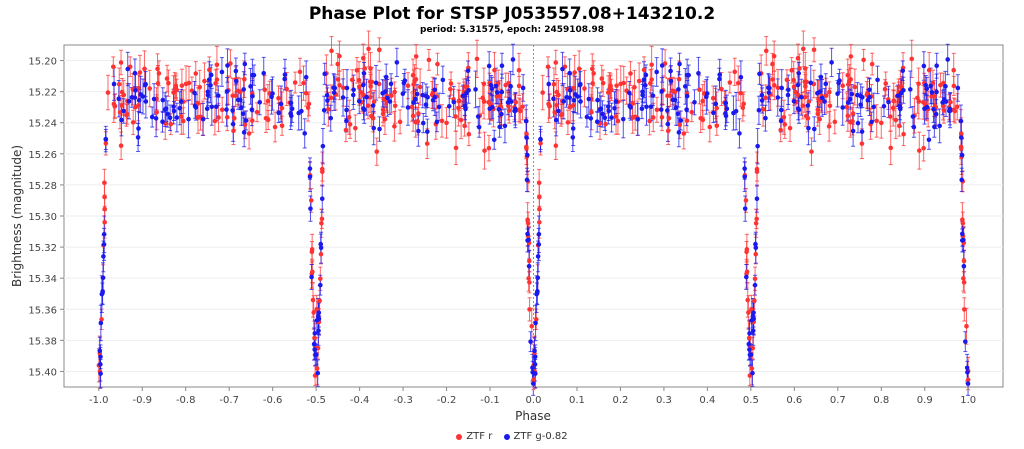 This screenshot has height=449, width=1024. I want to click on legend-item-g: ZTF g-0.82, so click(535, 436).